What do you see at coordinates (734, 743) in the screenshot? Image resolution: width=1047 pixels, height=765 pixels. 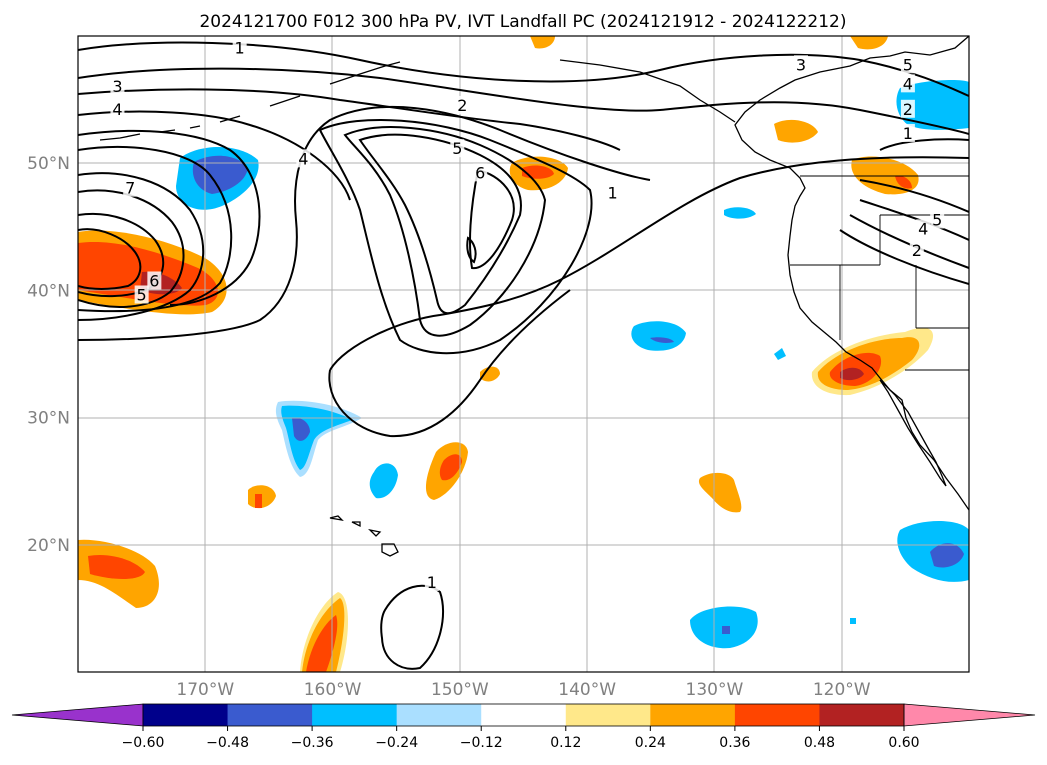 I see `colorbar-tick-label: 0.36` at bounding box center [734, 743].